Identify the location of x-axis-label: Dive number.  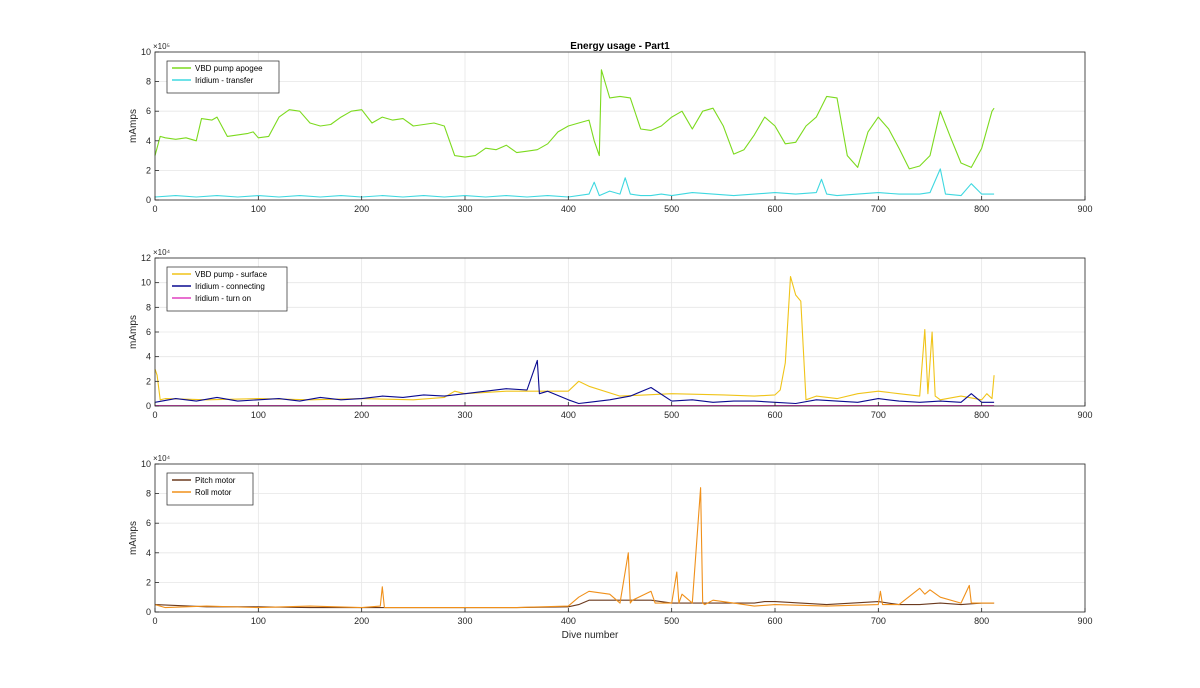
(590, 635).